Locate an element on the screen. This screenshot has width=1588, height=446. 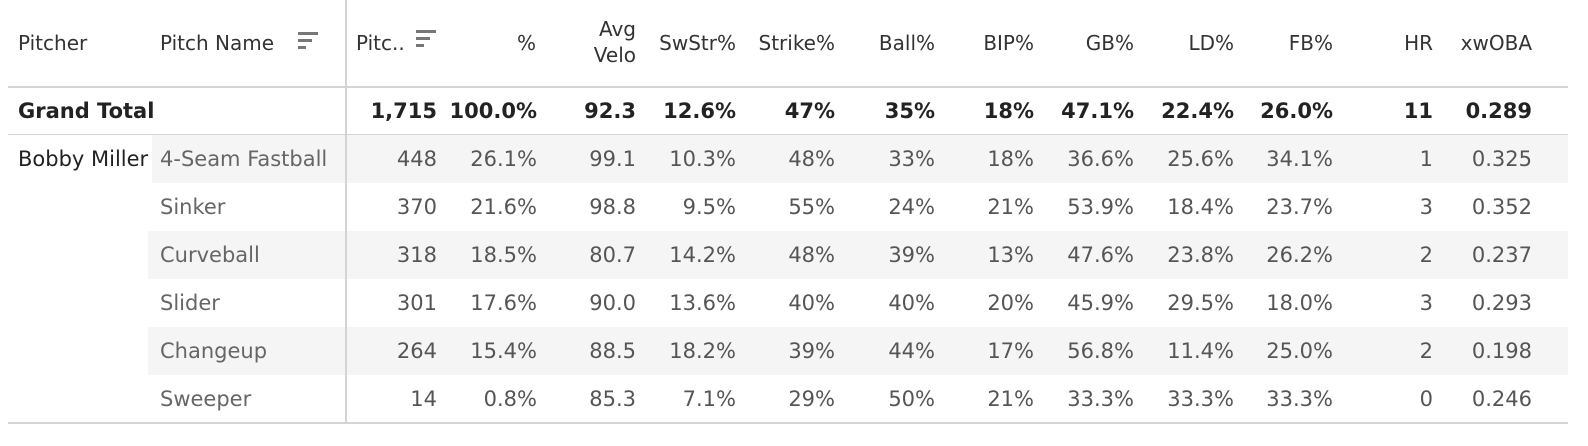
hr-cell: 0 is located at coordinates (1426, 399).